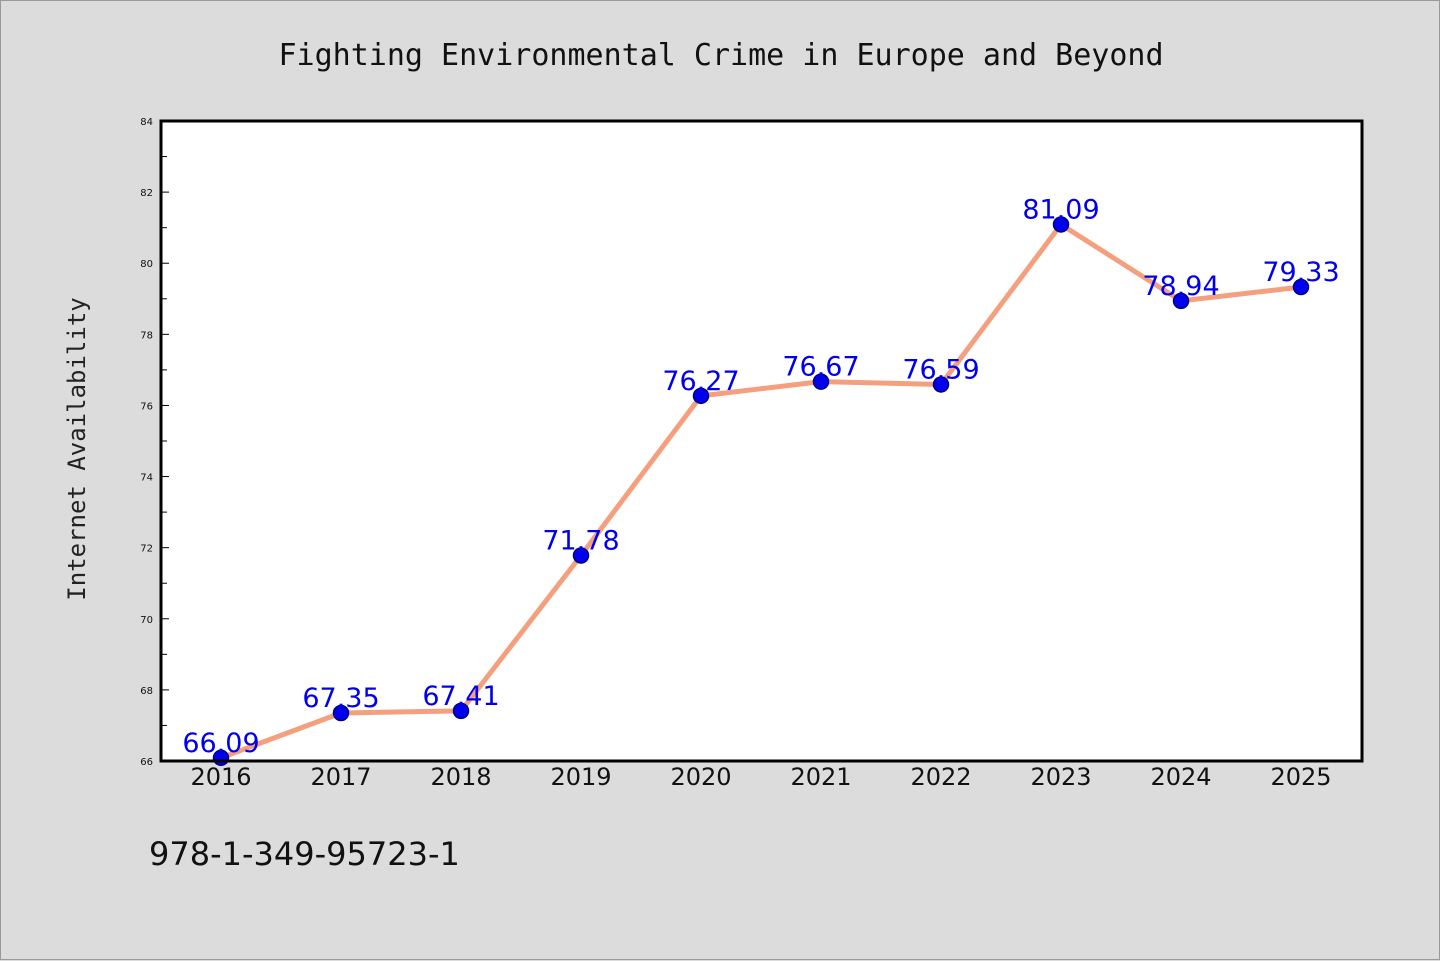 This screenshot has width=1440, height=961. Describe the element at coordinates (1060, 209) in the screenshot. I see `data-label: 81.09` at that location.